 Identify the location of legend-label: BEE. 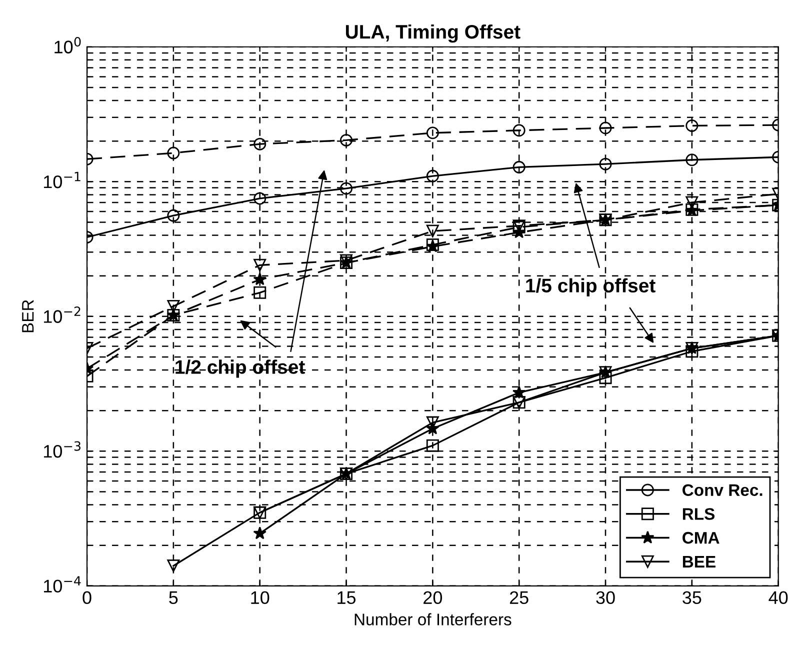
(699, 562).